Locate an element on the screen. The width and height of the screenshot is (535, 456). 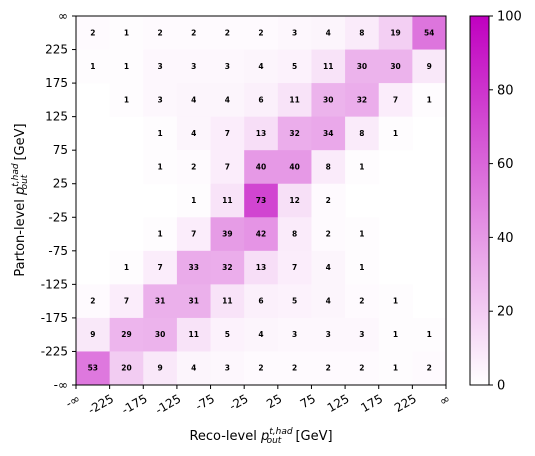
colorbar-tick-label: 60 is located at coordinates (505, 164).